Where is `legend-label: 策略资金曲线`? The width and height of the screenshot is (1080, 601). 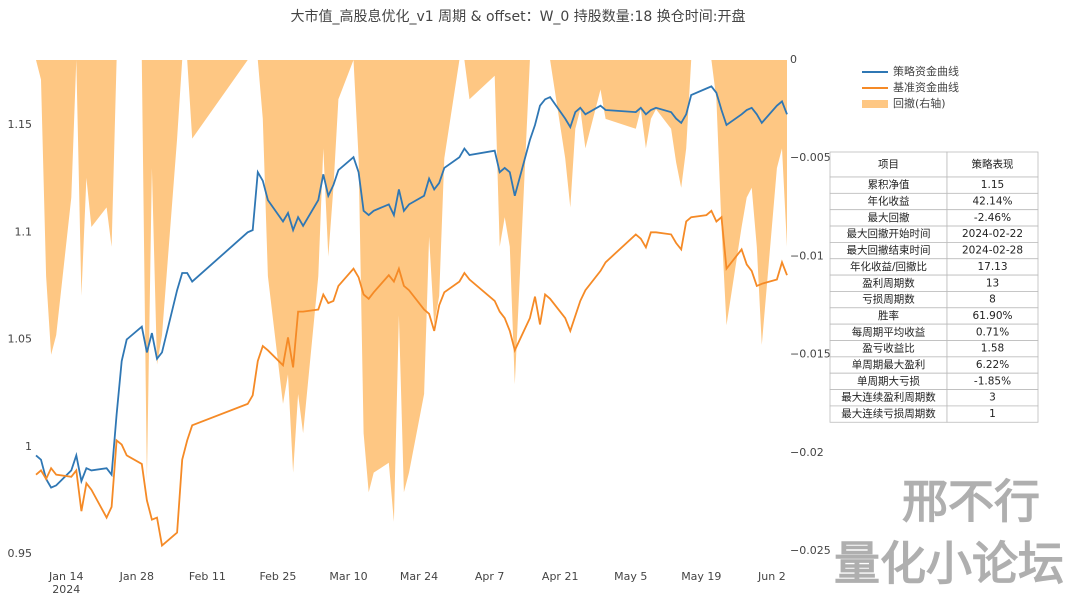 legend-label: 策略资金曲线 is located at coordinates (926, 71).